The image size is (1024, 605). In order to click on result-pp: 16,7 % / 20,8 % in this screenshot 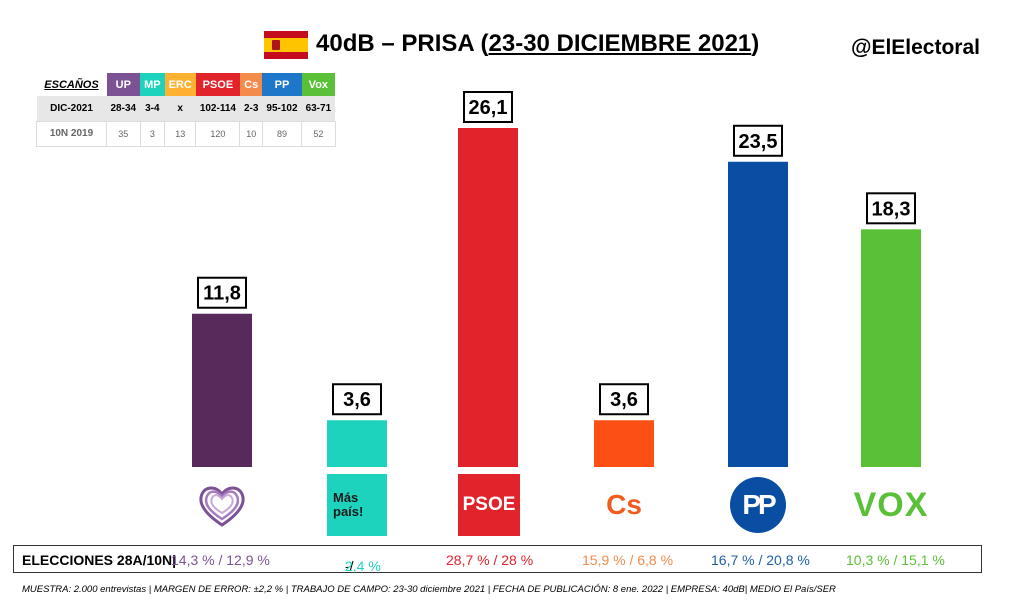, I will do `click(760, 560)`.